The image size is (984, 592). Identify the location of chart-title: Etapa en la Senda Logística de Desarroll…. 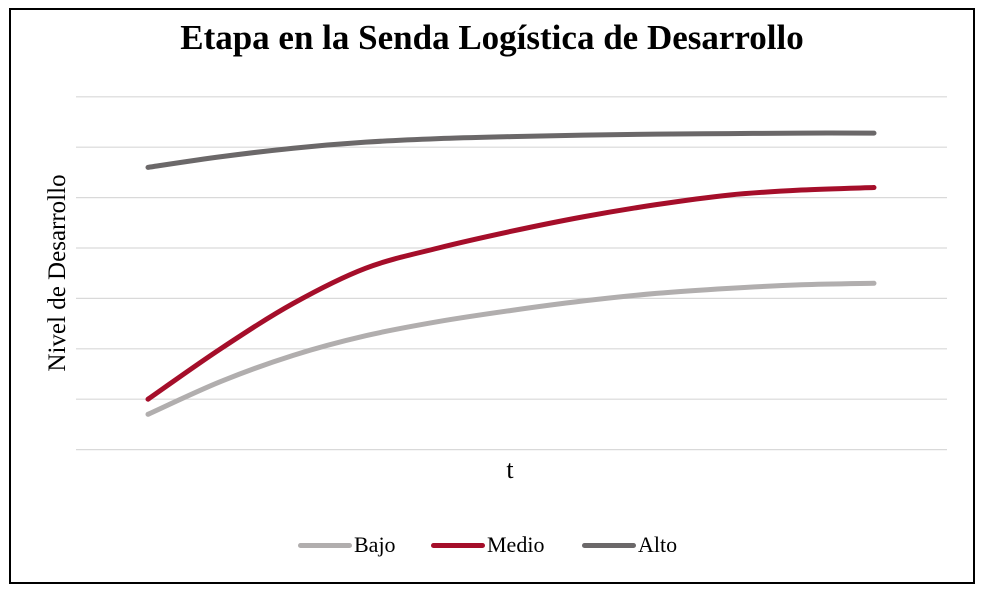
(492, 37).